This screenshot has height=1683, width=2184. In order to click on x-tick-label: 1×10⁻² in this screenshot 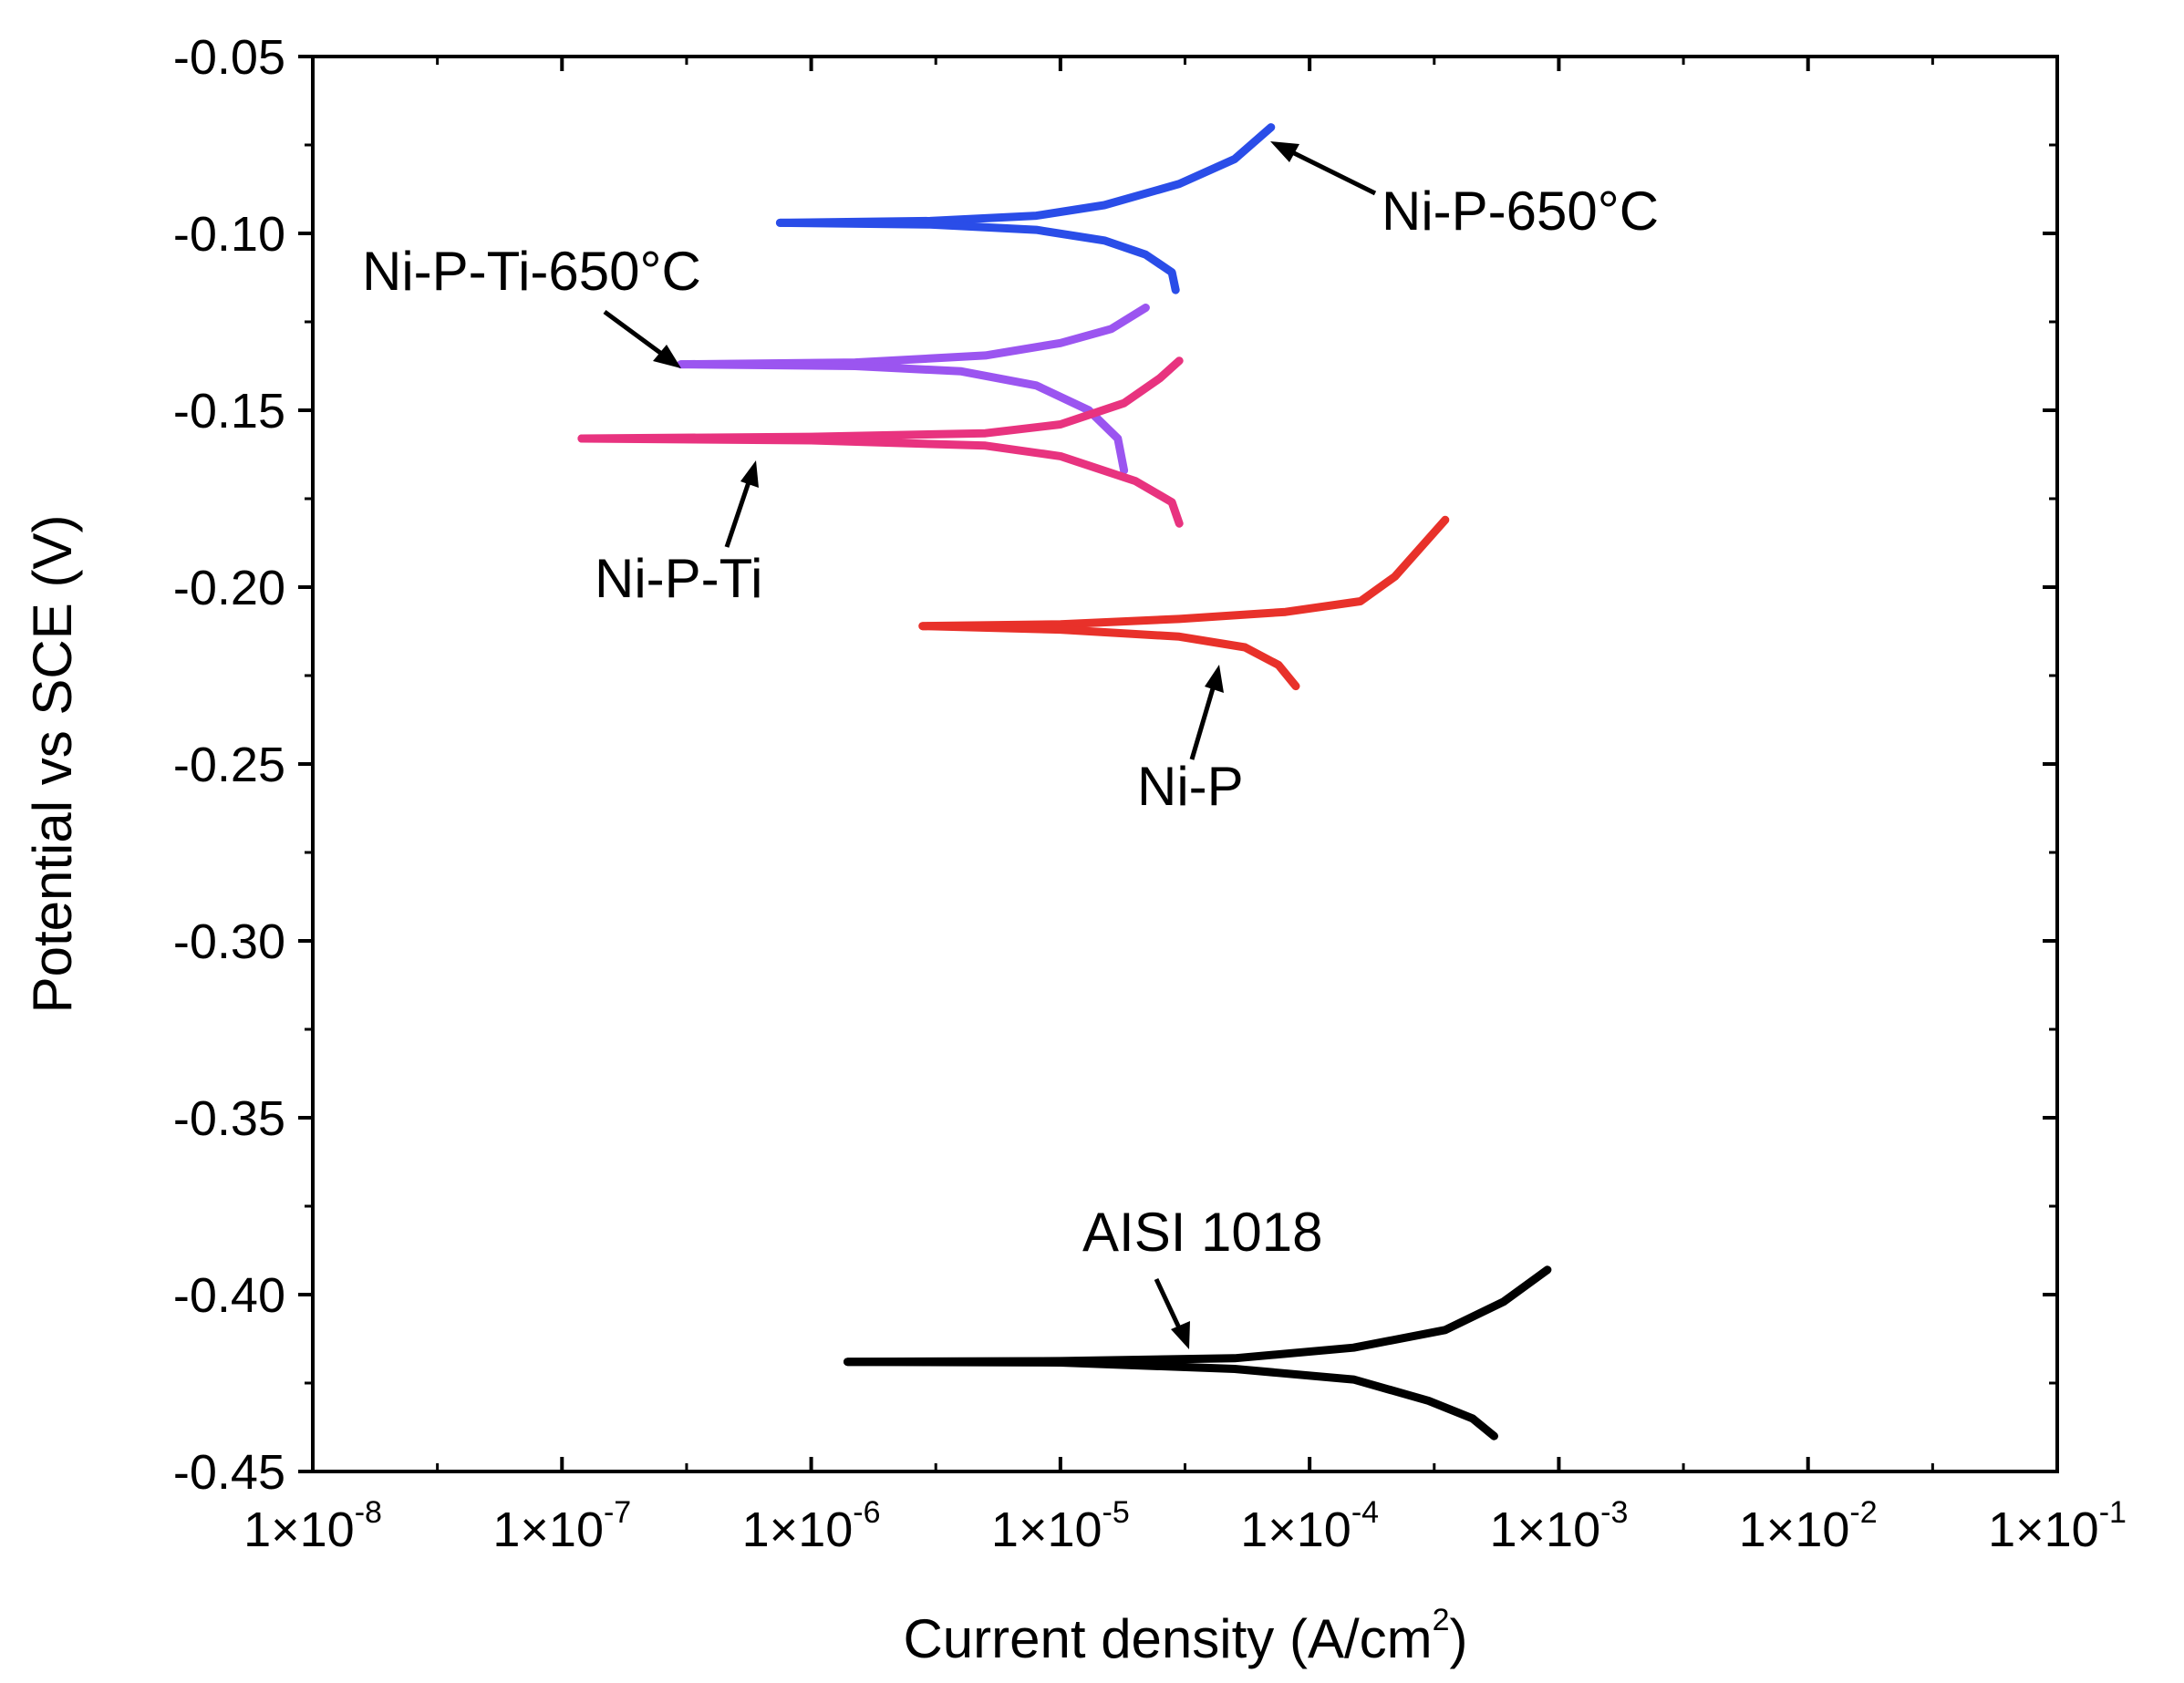, I will do `click(1809, 1526)`.